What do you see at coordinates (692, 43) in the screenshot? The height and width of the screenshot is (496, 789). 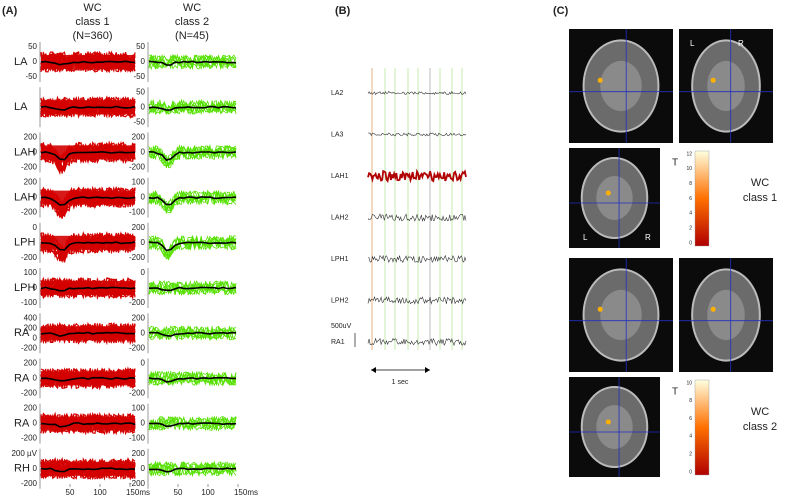 I see `orientation-label: L` at bounding box center [692, 43].